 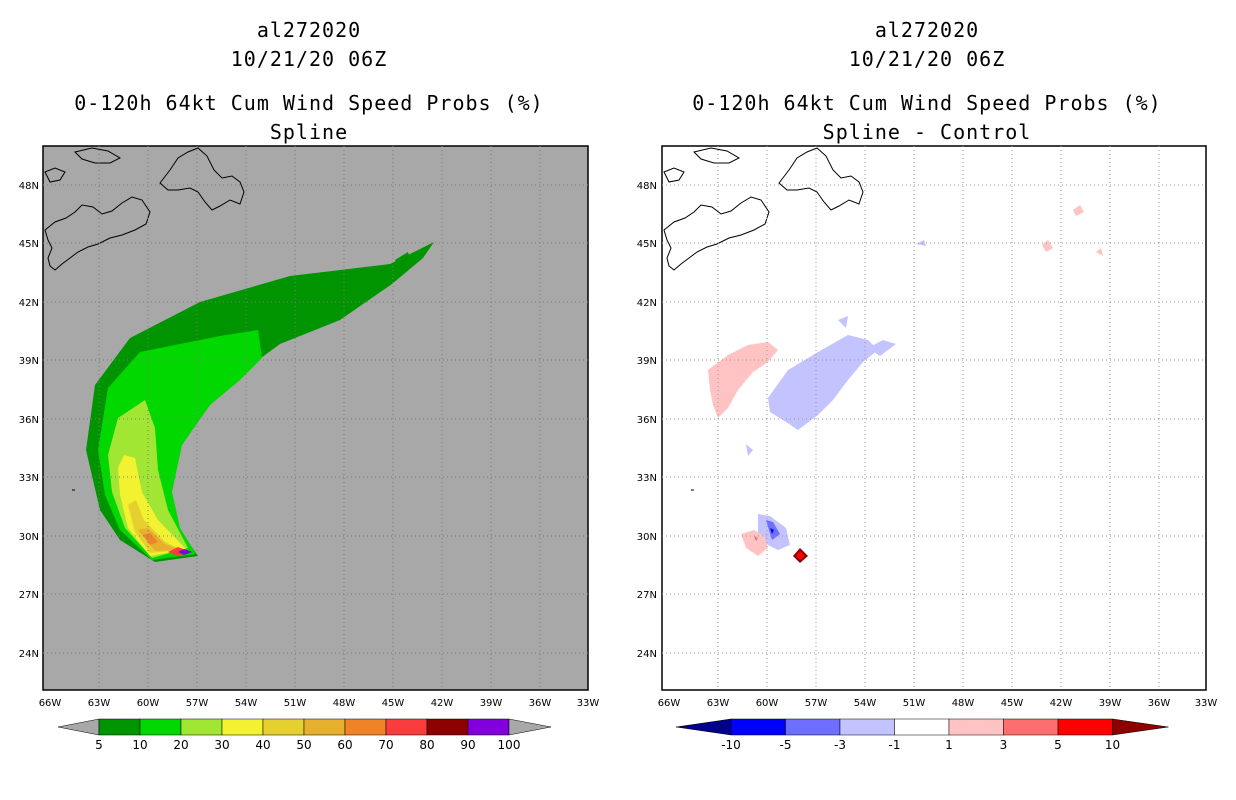 I want to click on colorbar-label: 30, so click(x=221, y=745).